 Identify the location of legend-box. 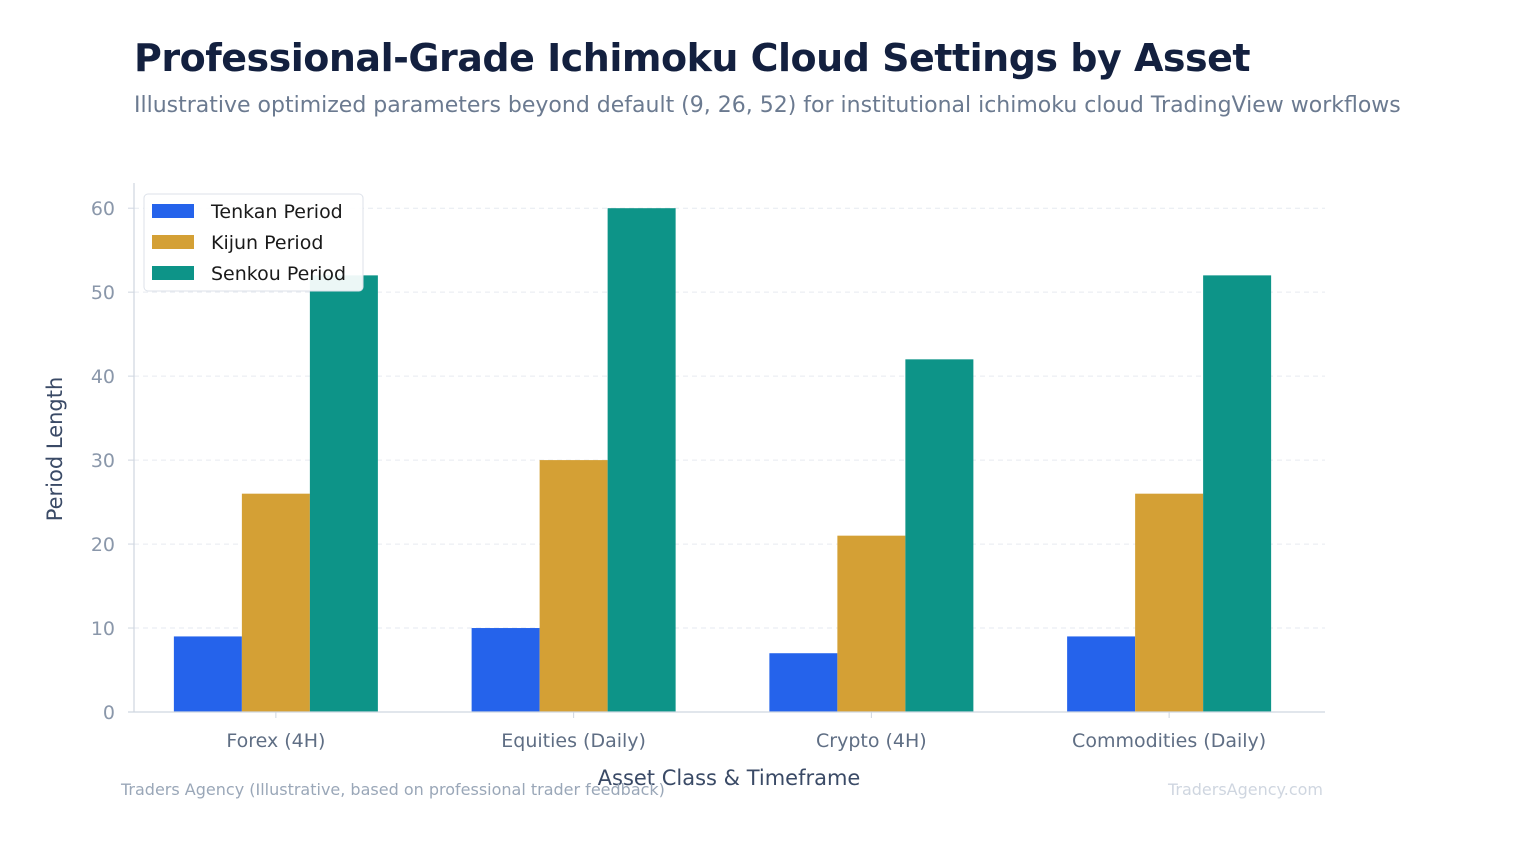
(253, 242).